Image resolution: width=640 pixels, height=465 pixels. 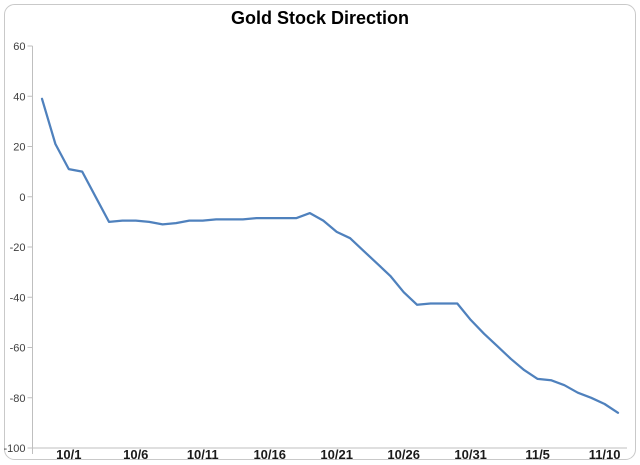 What do you see at coordinates (135, 454) in the screenshot?
I see `x-axis-label: 10/6` at bounding box center [135, 454].